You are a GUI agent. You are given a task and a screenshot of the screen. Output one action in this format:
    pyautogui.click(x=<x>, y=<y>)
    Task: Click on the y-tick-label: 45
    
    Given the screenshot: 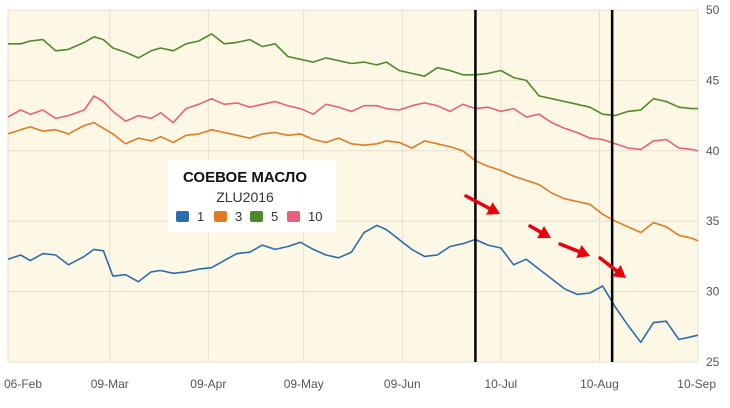 What is the action you would take?
    pyautogui.click(x=713, y=80)
    